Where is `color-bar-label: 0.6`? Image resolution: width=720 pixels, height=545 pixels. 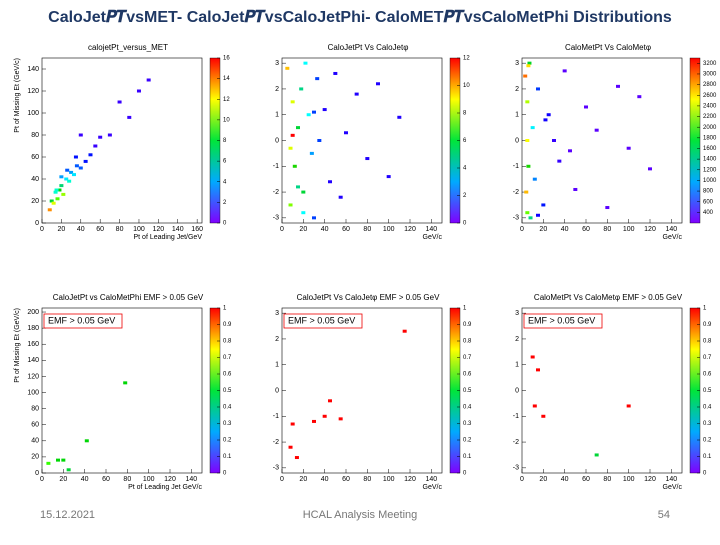 color-bar-label: 0.6 is located at coordinates (467, 375).